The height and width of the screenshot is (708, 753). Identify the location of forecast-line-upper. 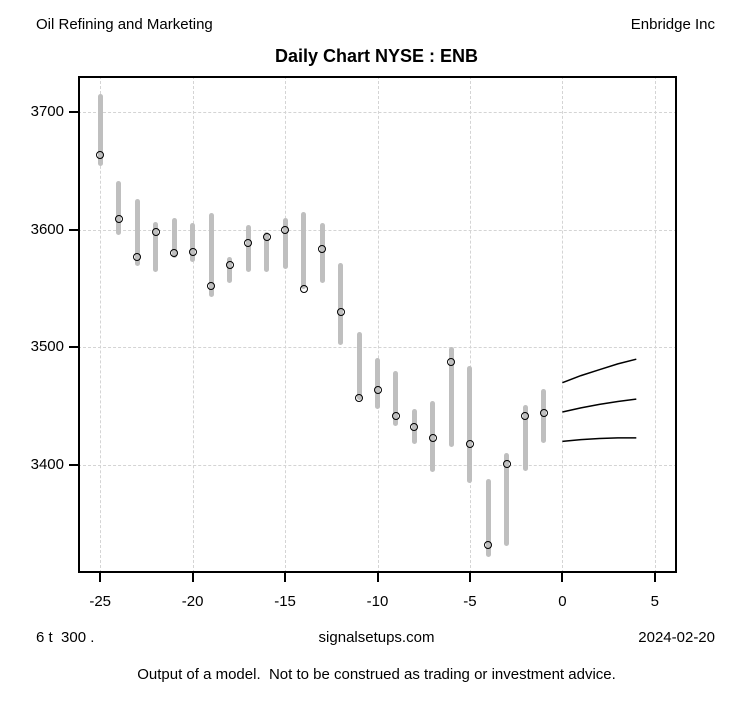
(599, 371).